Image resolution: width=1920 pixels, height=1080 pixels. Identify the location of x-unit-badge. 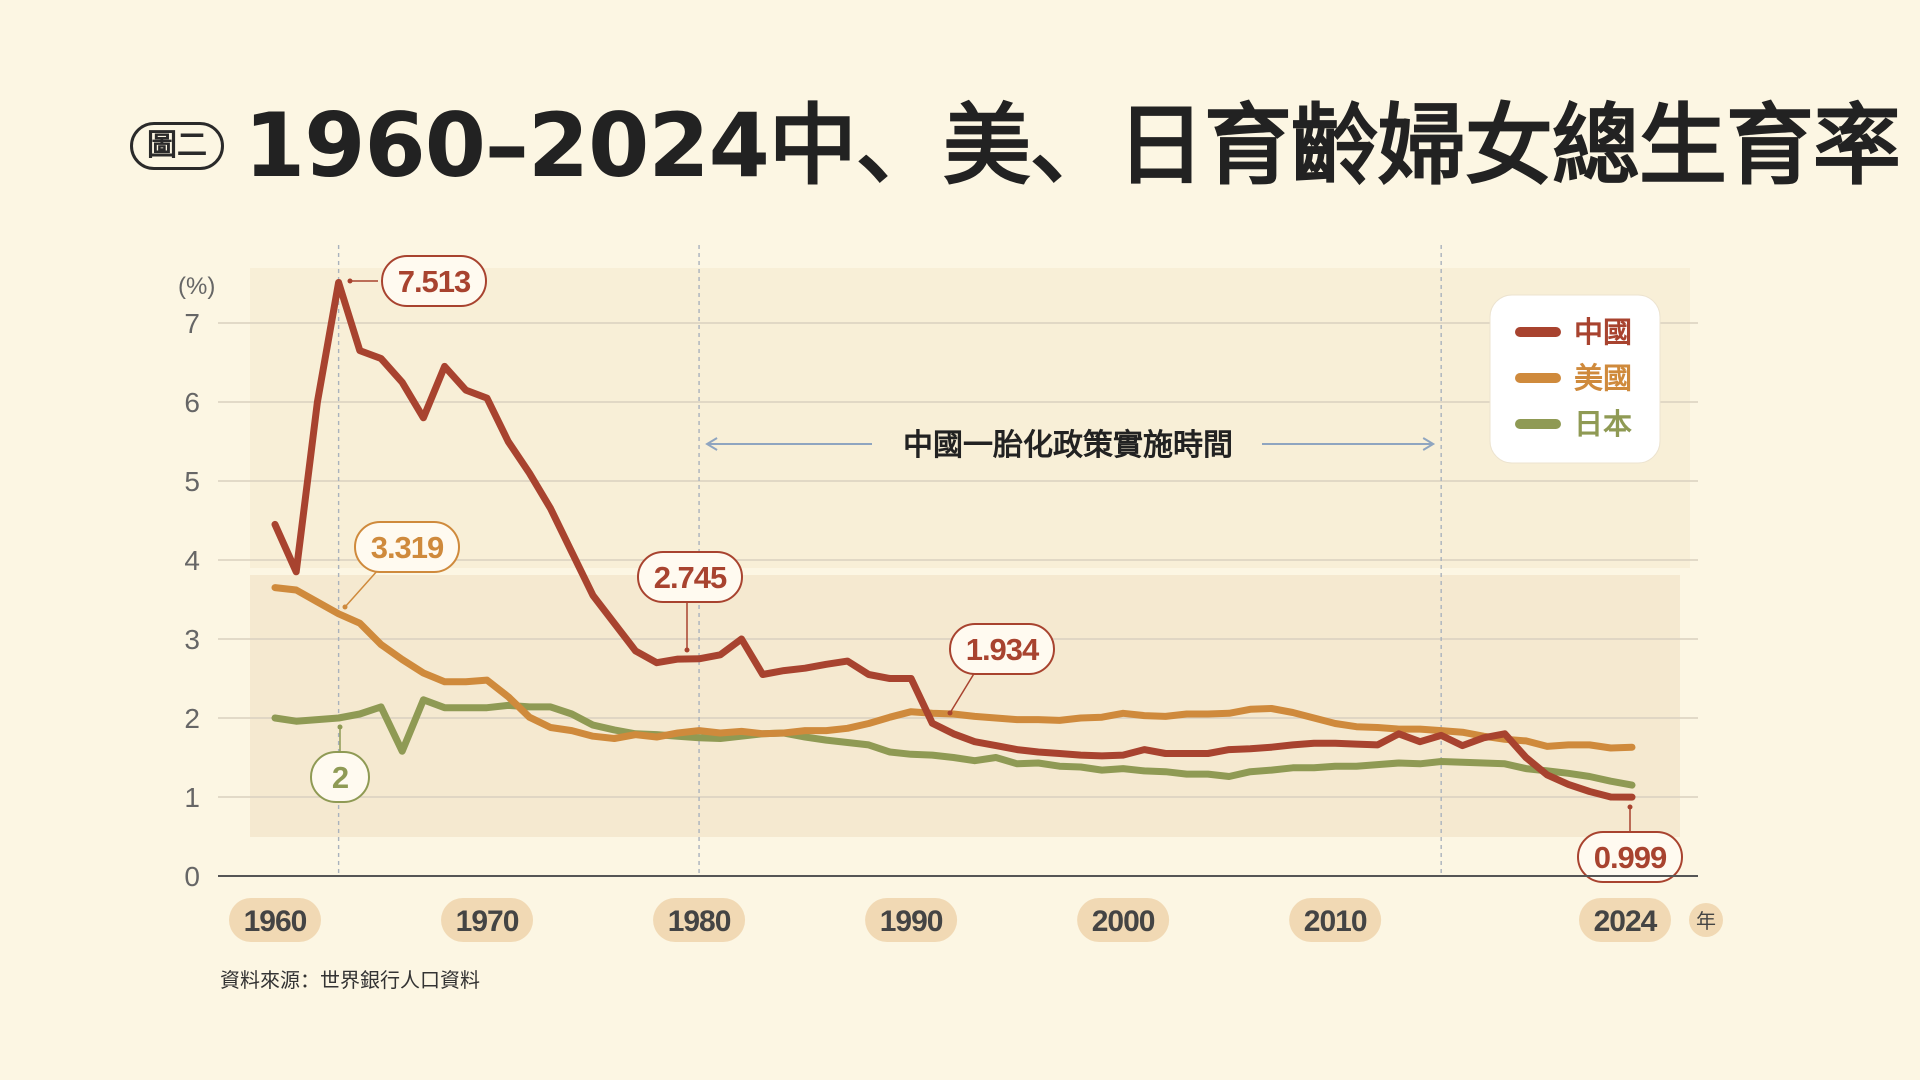
(1706, 920).